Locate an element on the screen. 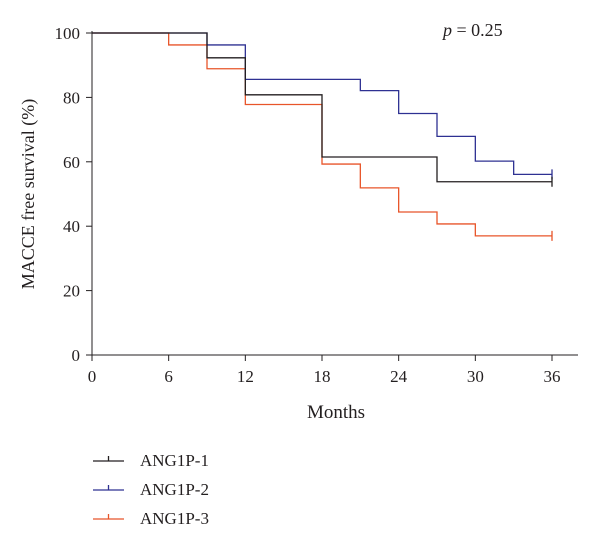  y-axis-ticks: 0 20 40 60 80 100 is located at coordinates (73, 194).